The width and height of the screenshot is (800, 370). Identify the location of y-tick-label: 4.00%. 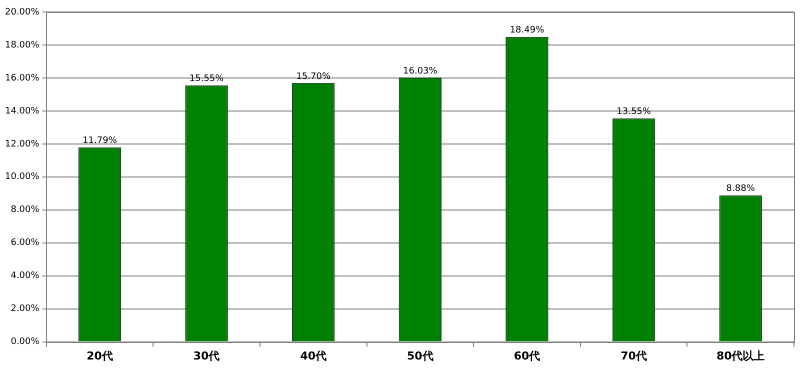
(25, 276).